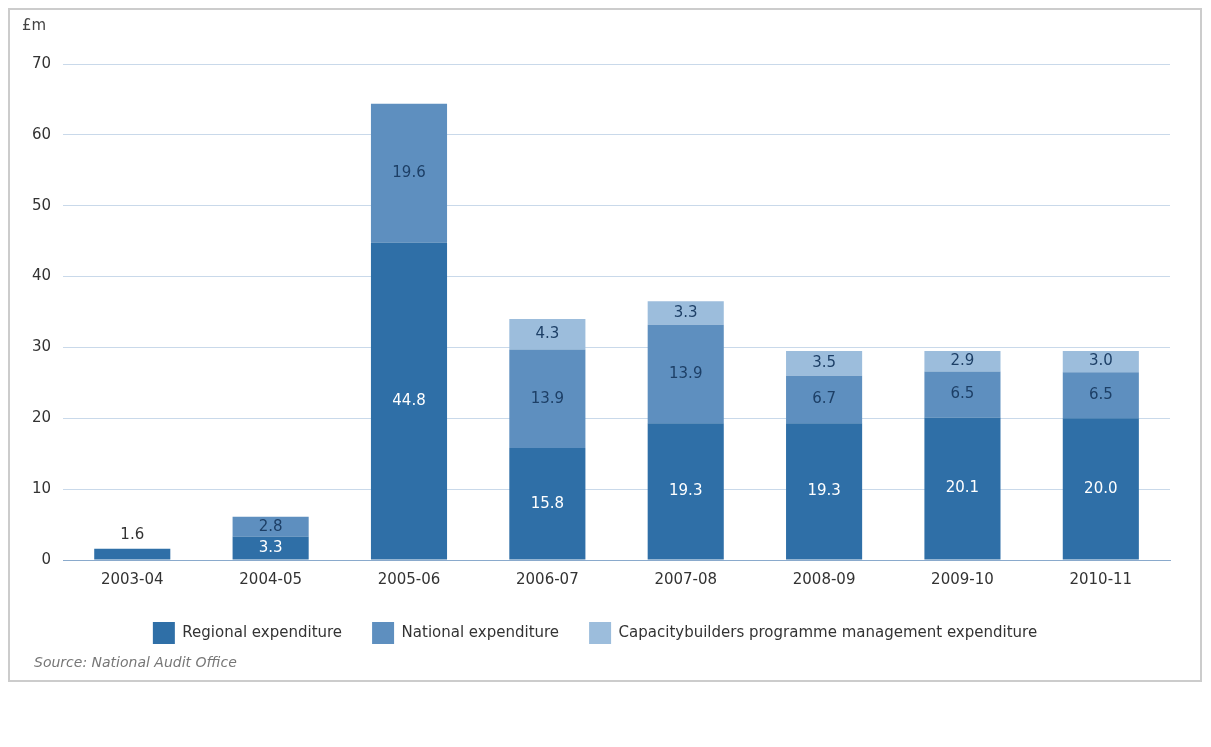  I want to click on x-tick-label: 2007-08, so click(686, 578).